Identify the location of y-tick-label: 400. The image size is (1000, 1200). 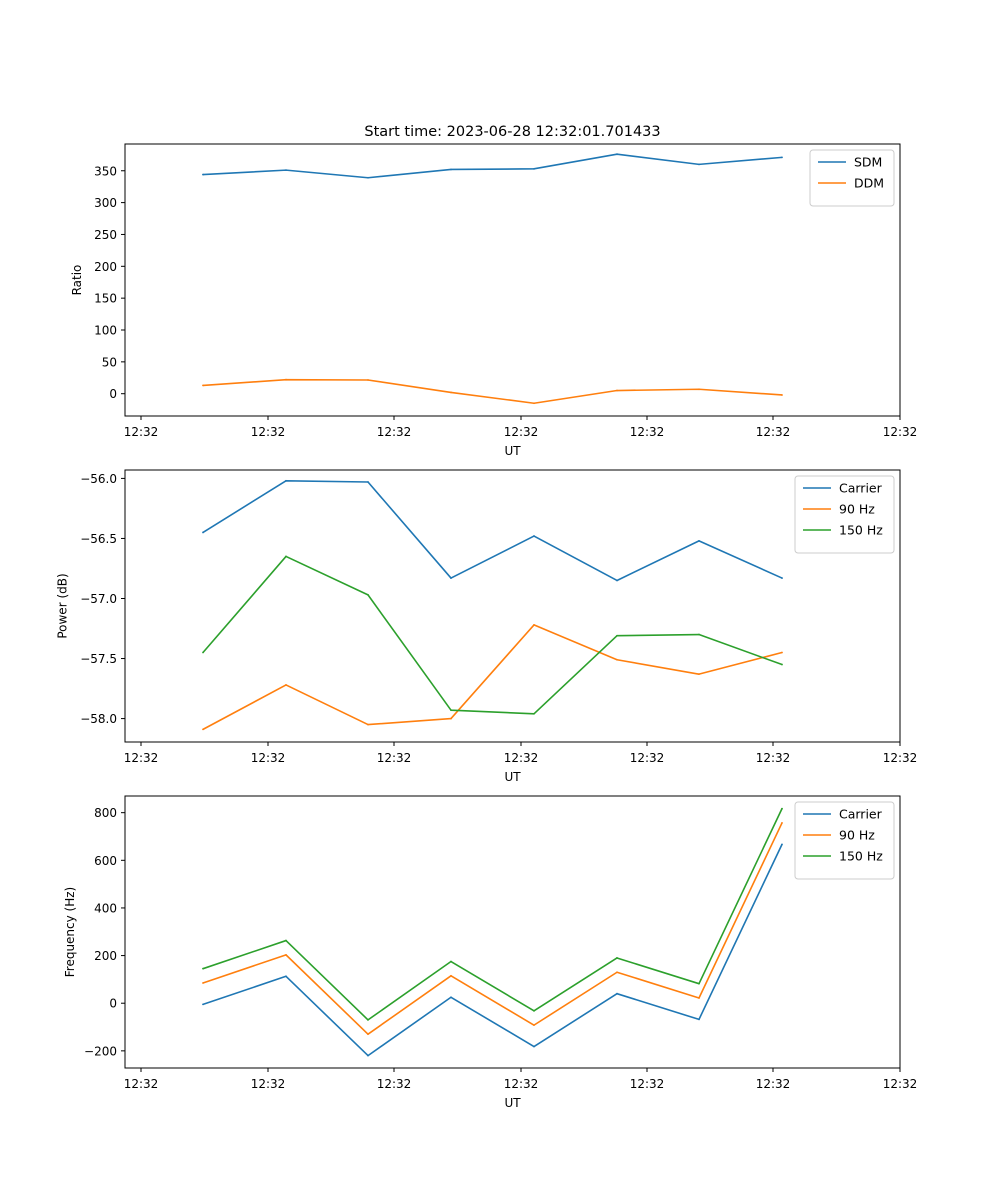
(105, 908).